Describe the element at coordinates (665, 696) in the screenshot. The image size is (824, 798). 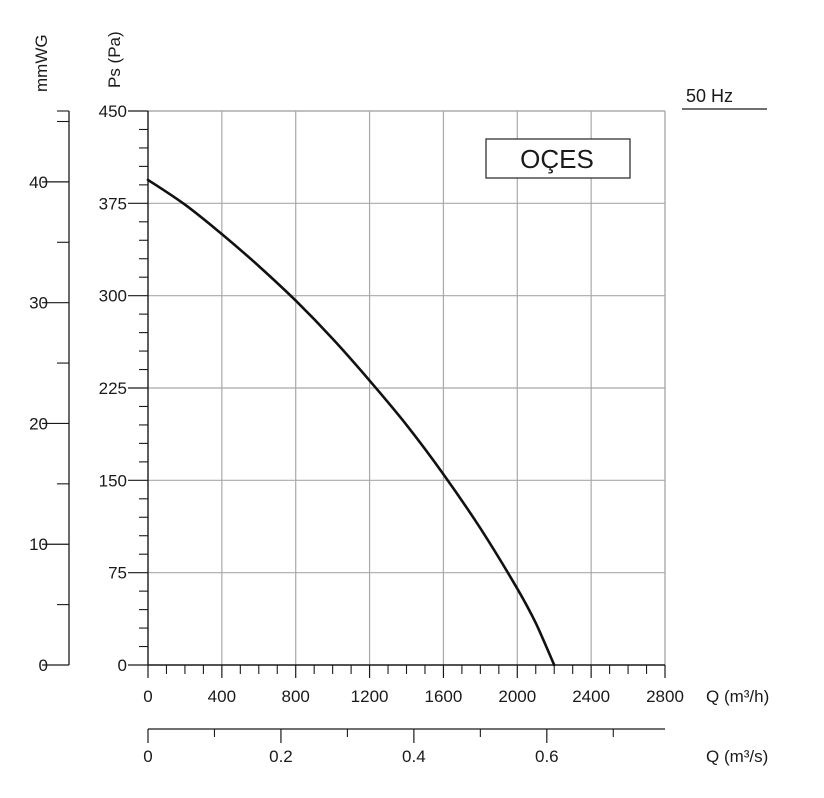
I see `x-tick-label: 2800` at that location.